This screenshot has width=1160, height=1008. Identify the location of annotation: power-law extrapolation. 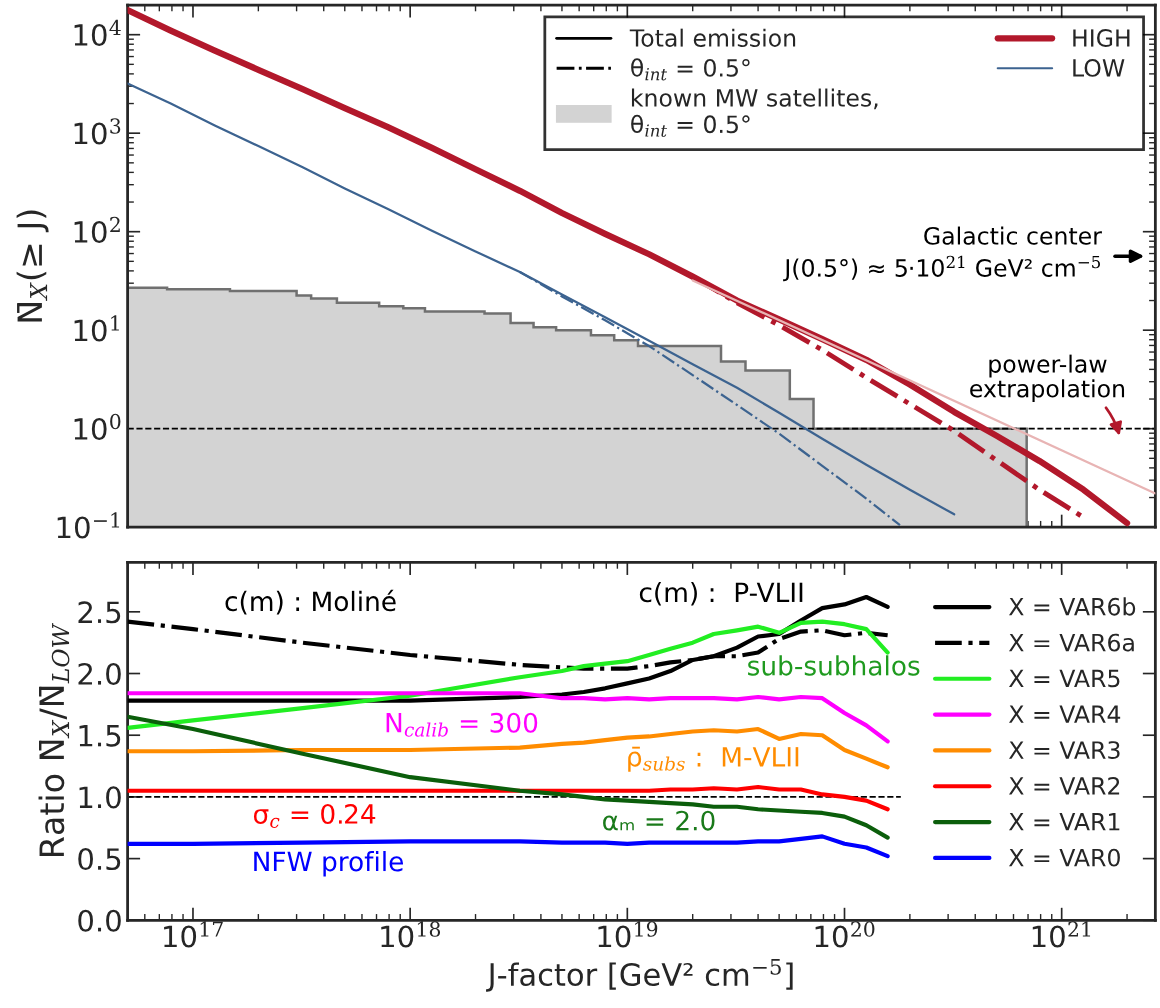
(1047, 378).